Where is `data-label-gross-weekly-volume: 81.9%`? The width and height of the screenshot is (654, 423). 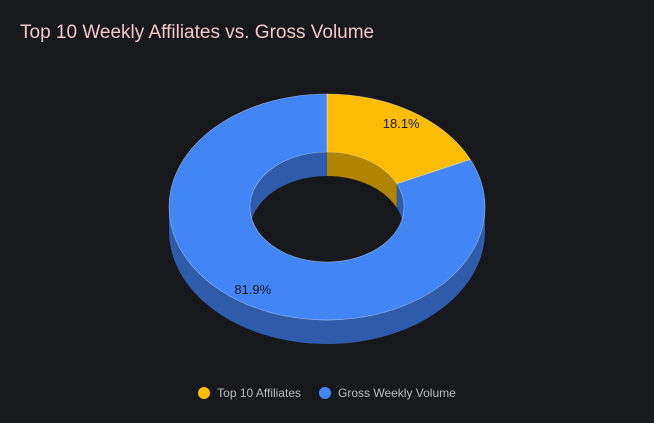
data-label-gross-weekly-volume: 81.9% is located at coordinates (252, 289).